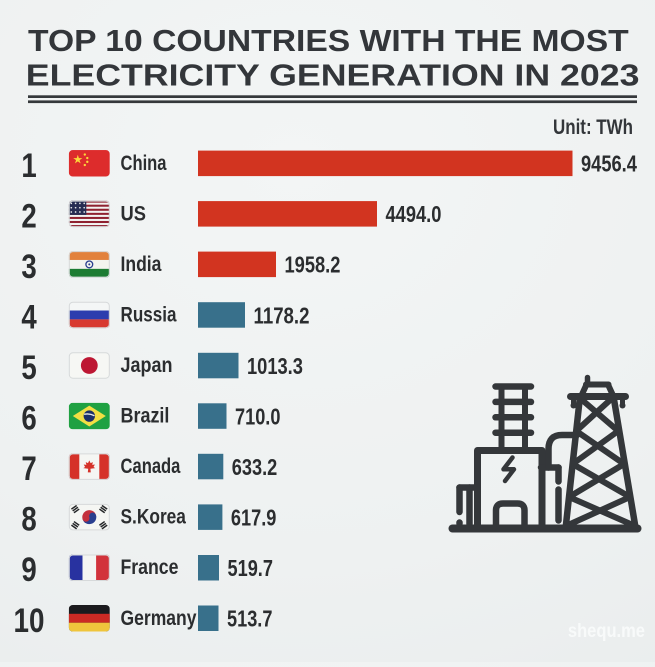 The width and height of the screenshot is (655, 667). What do you see at coordinates (144, 164) in the screenshot?
I see `svg-text: China` at bounding box center [144, 164].